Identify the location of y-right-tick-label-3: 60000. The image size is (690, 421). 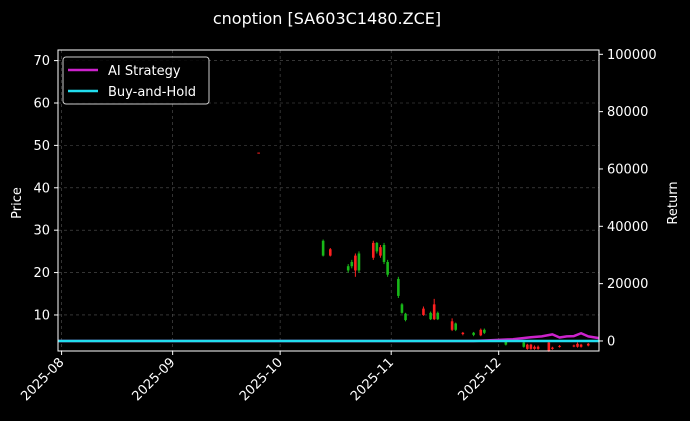
(627, 169).